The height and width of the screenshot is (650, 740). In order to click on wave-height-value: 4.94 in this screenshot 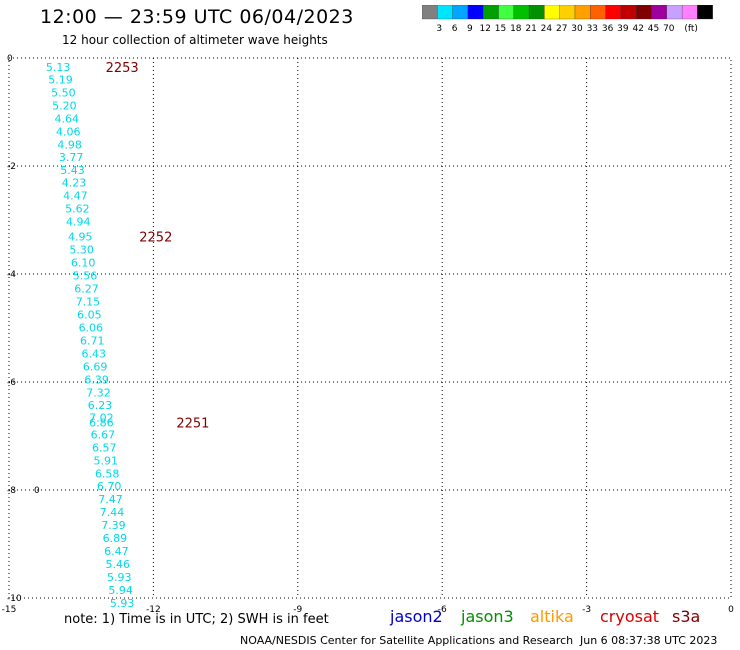, I will do `click(78, 222)`.